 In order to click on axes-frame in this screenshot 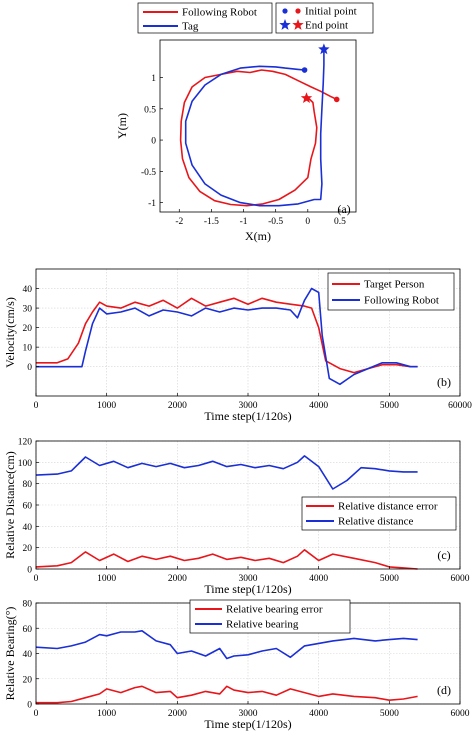, I will do `click(258, 126)`.